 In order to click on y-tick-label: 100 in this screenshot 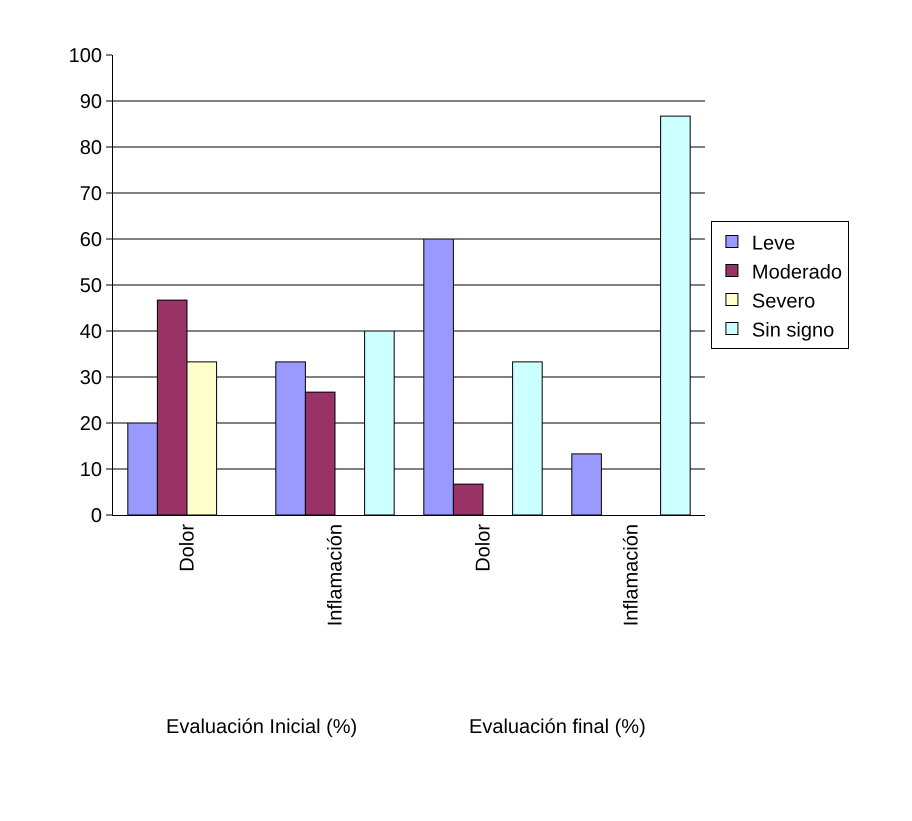, I will do `click(85, 56)`.